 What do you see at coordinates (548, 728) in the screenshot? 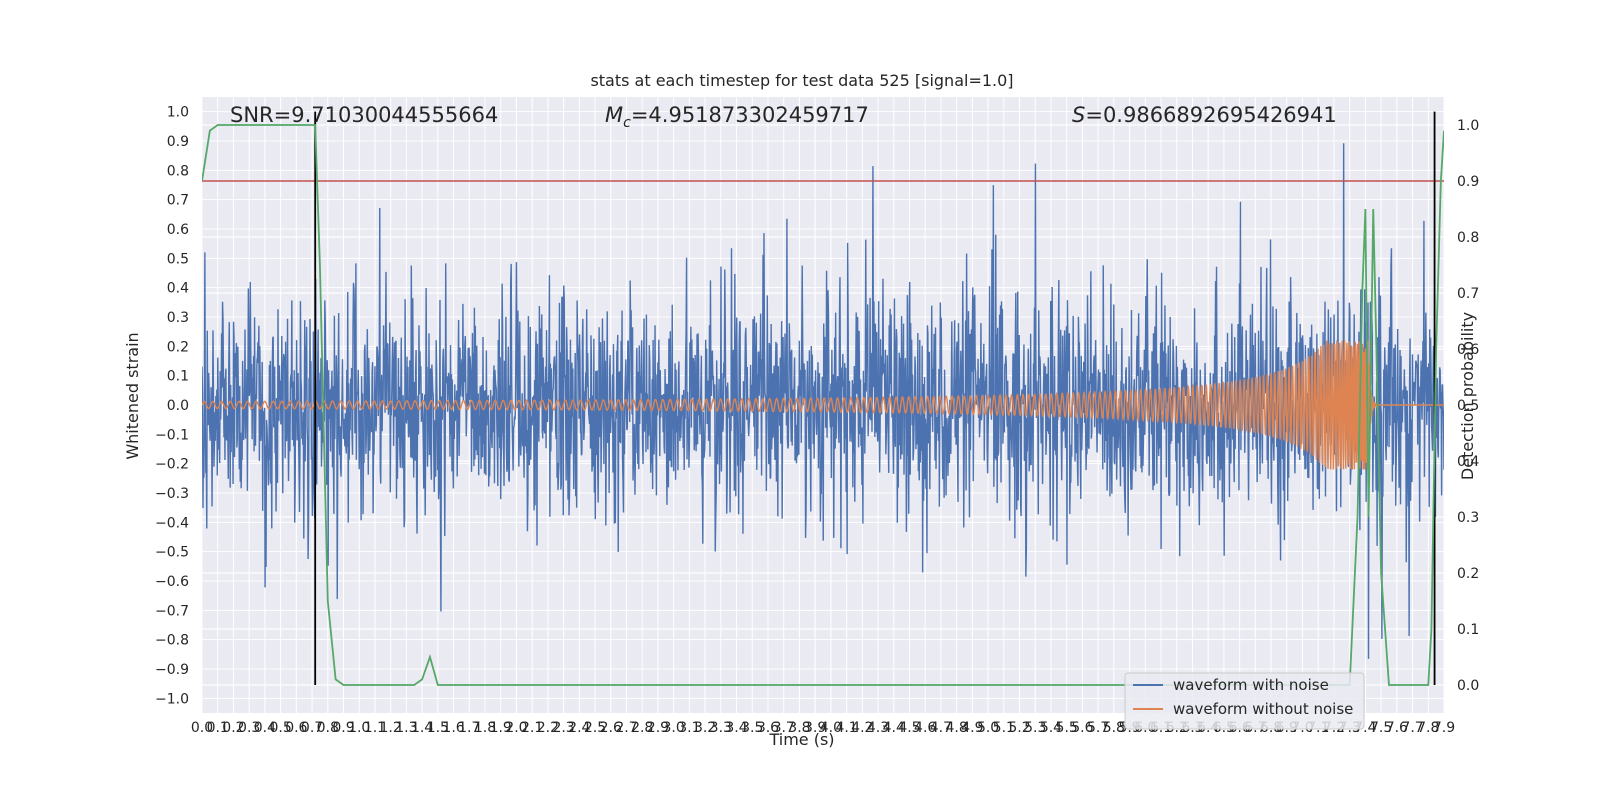
I see `x-tick-label: 2.2` at bounding box center [548, 728].